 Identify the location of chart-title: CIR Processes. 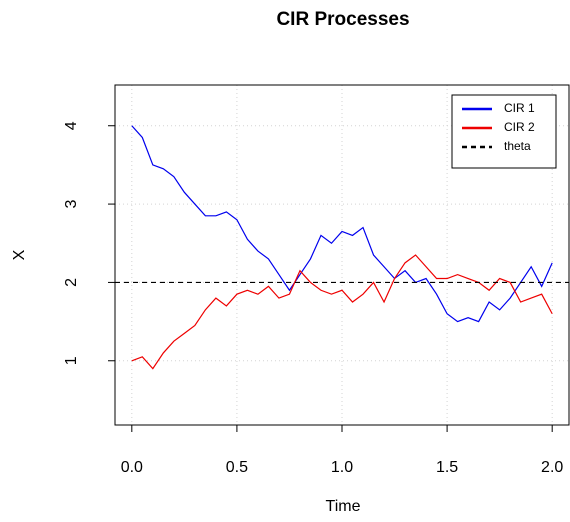
(342, 19).